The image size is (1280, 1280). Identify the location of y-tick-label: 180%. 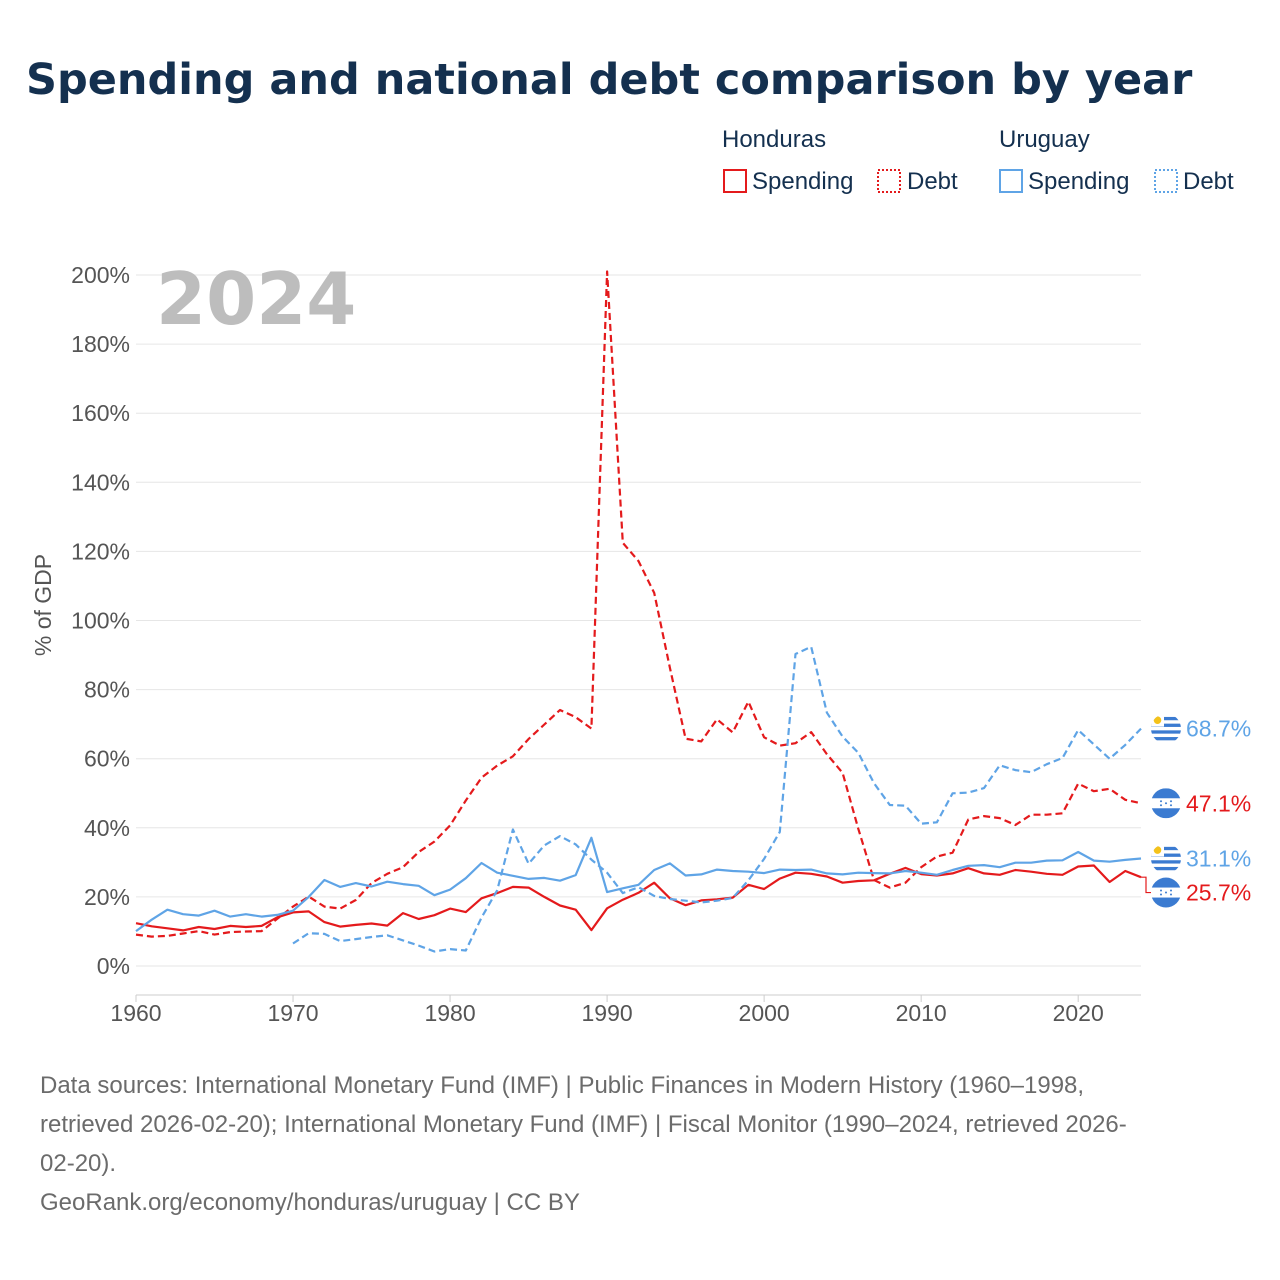
(100, 344).